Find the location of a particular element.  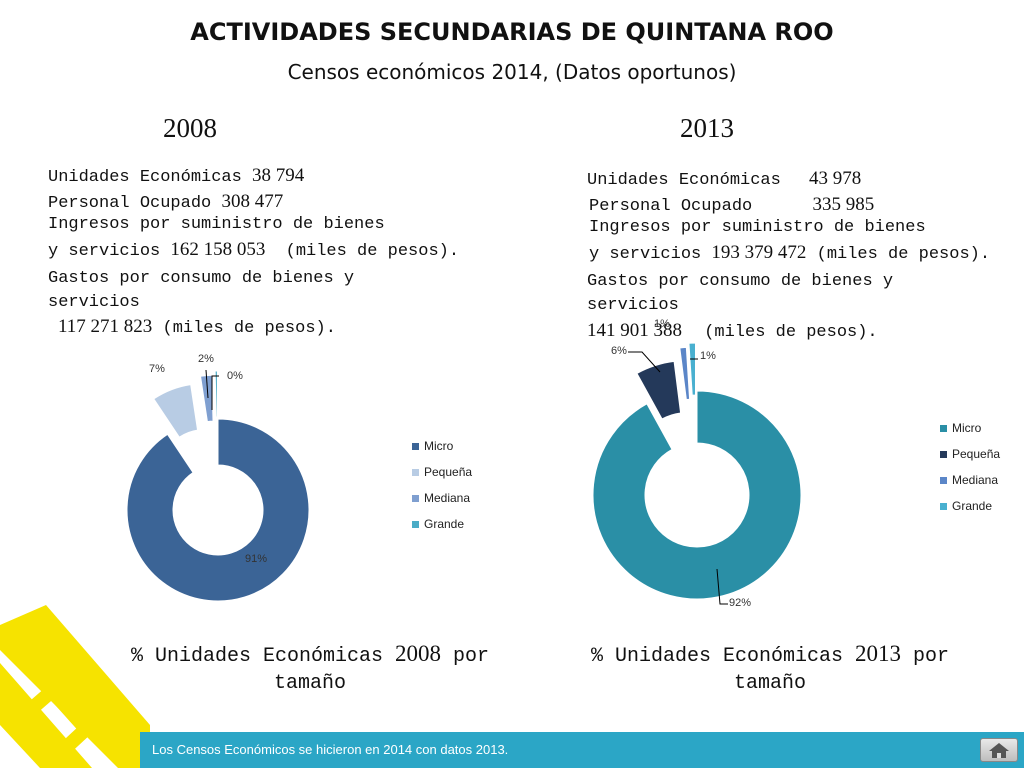

gas-2008-label-2: servicios is located at coordinates (94, 302).